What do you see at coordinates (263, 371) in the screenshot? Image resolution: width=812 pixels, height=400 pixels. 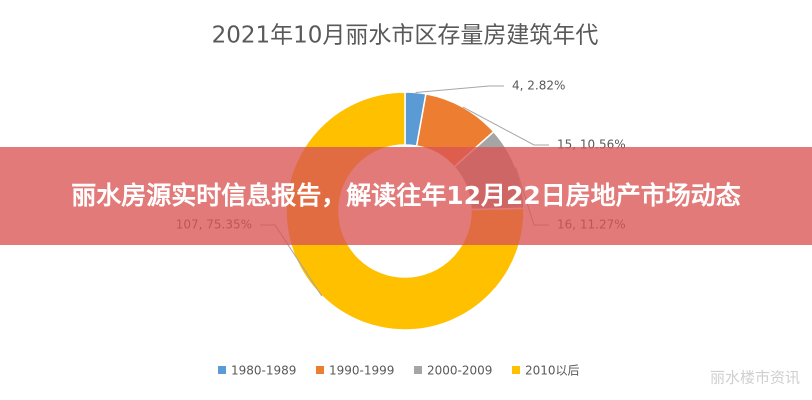 I see `legend-label: 1980-1989` at bounding box center [263, 371].